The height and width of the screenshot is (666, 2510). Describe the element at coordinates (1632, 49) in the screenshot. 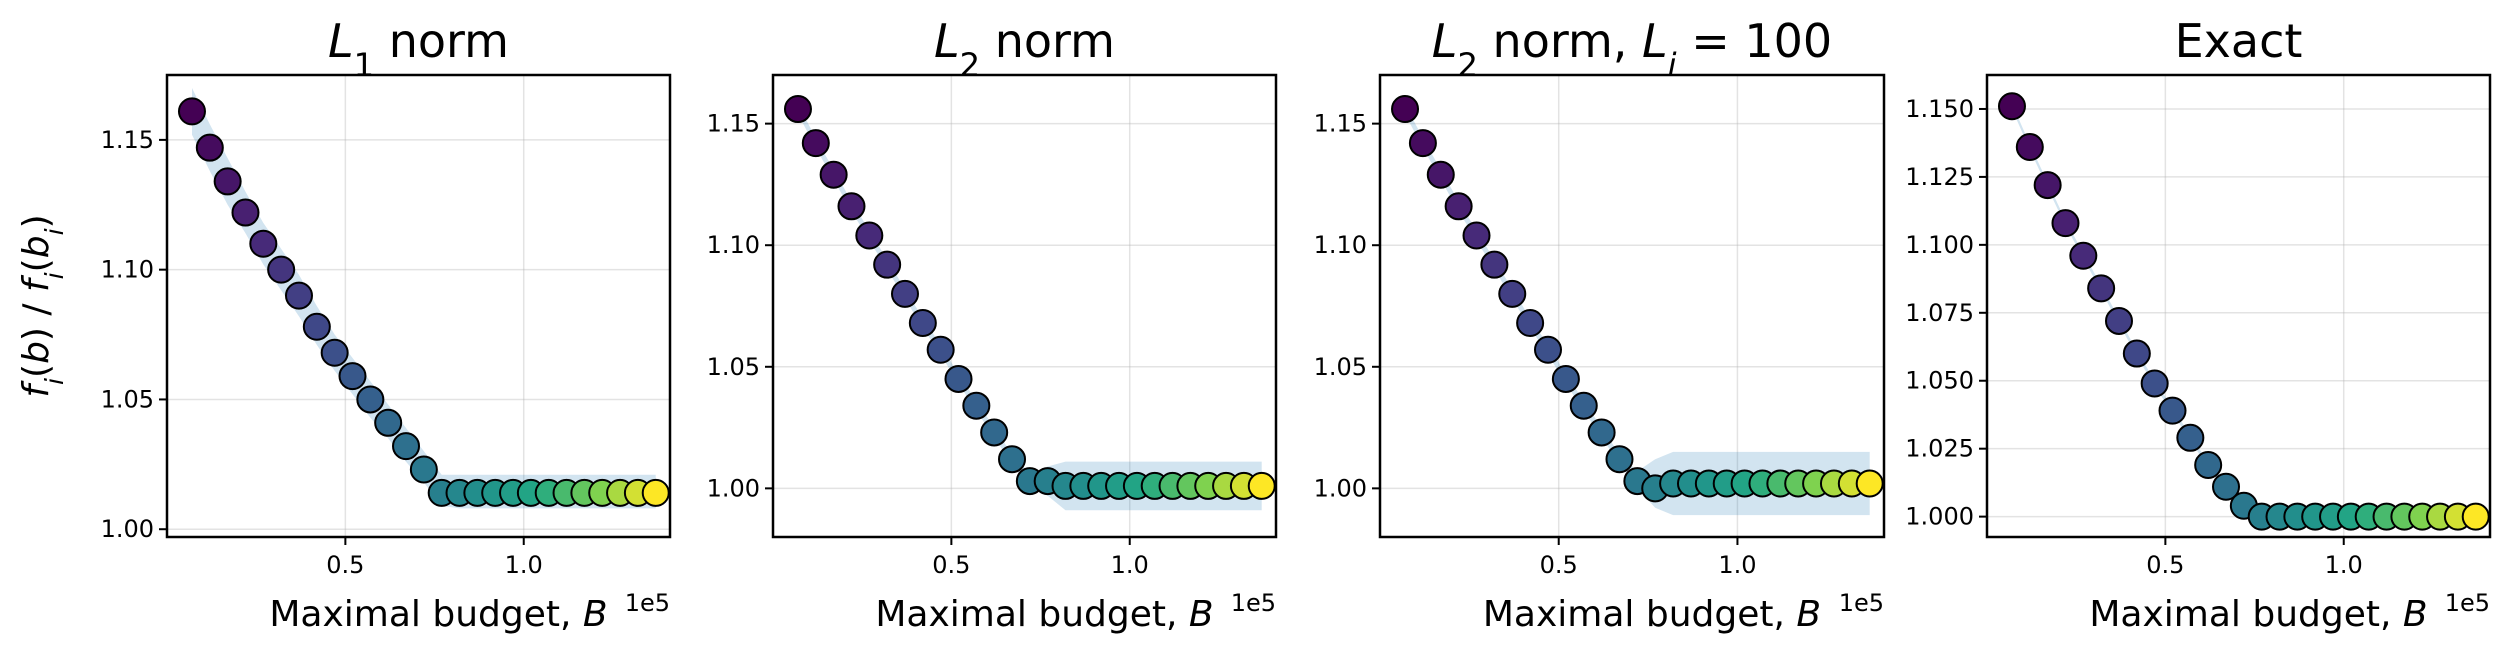

I see `subplot-title: L2​ norm, Li​ = 100` at that location.